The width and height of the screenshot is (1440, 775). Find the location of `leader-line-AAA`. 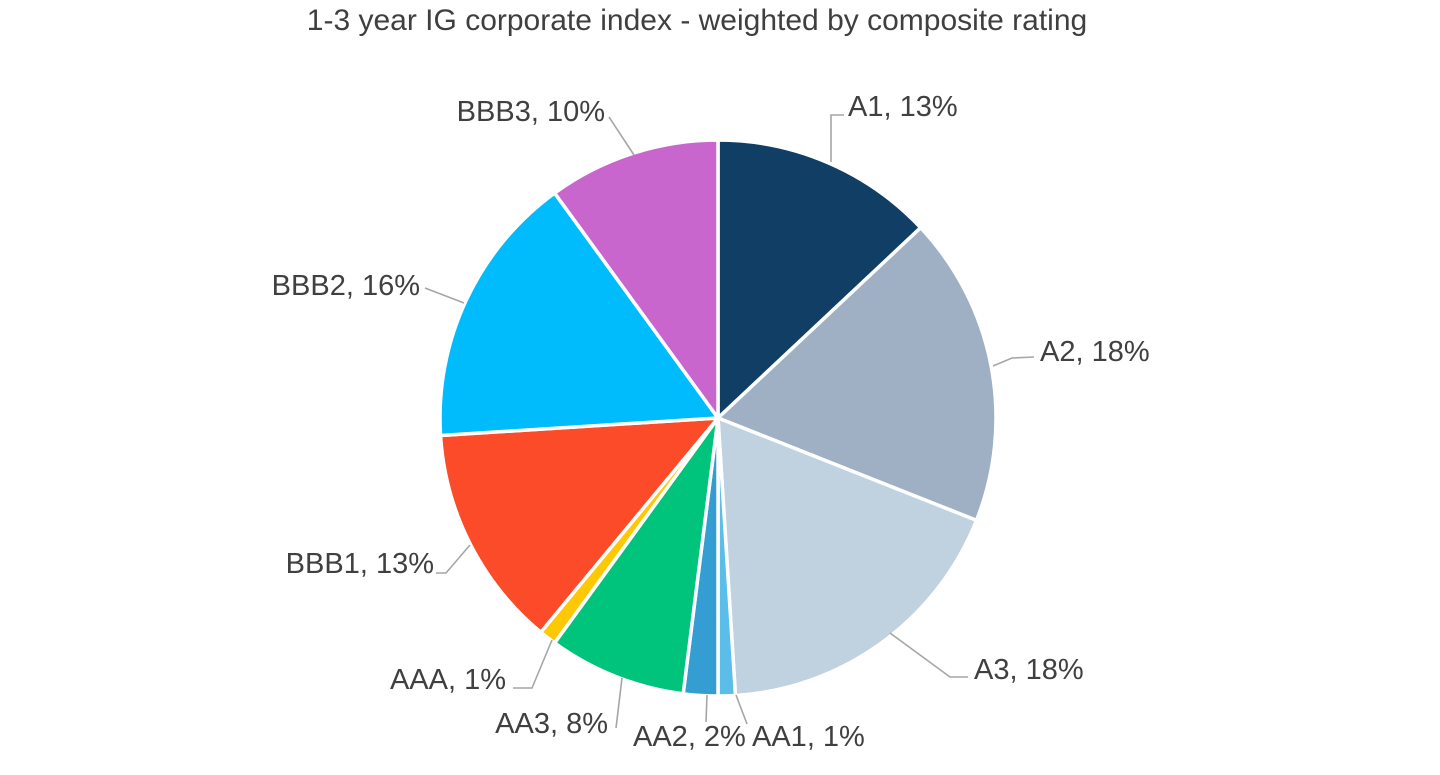

leader-line-AAA is located at coordinates (533, 664).